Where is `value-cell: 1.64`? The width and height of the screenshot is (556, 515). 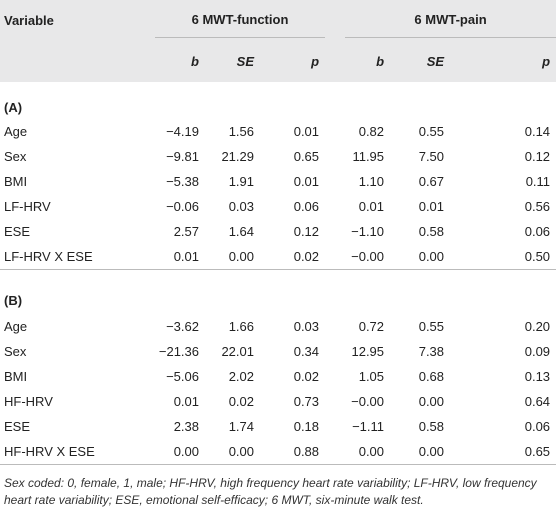 value-cell: 1.64 is located at coordinates (241, 231).